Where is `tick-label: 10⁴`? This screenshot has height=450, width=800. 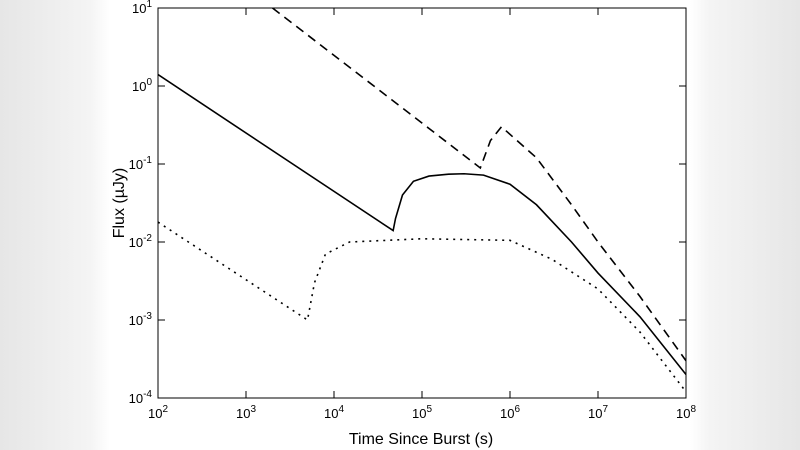 tick-label: 10⁴ is located at coordinates (334, 412).